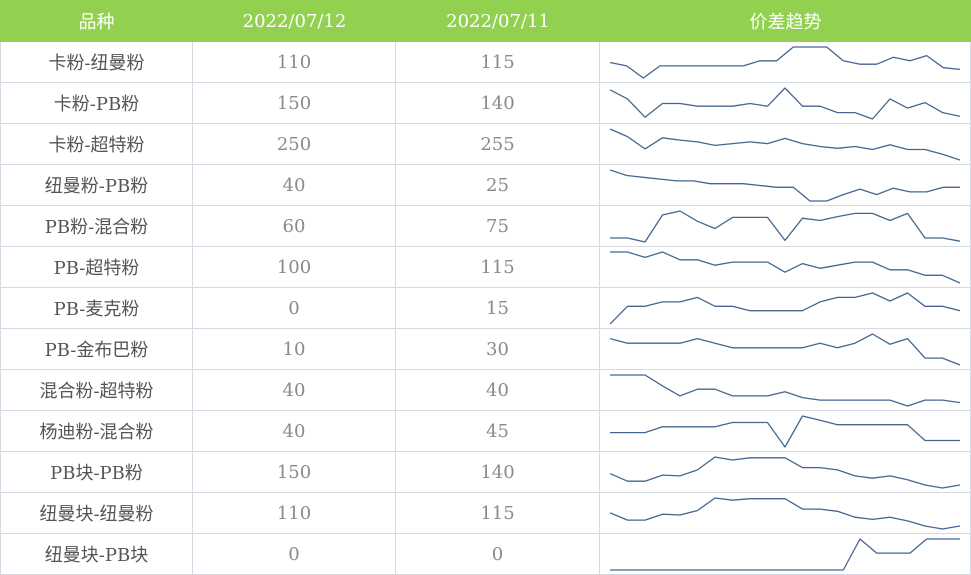  I want to click on table-row: 纽曼块-纽曼粉 110 115, so click(485, 513).